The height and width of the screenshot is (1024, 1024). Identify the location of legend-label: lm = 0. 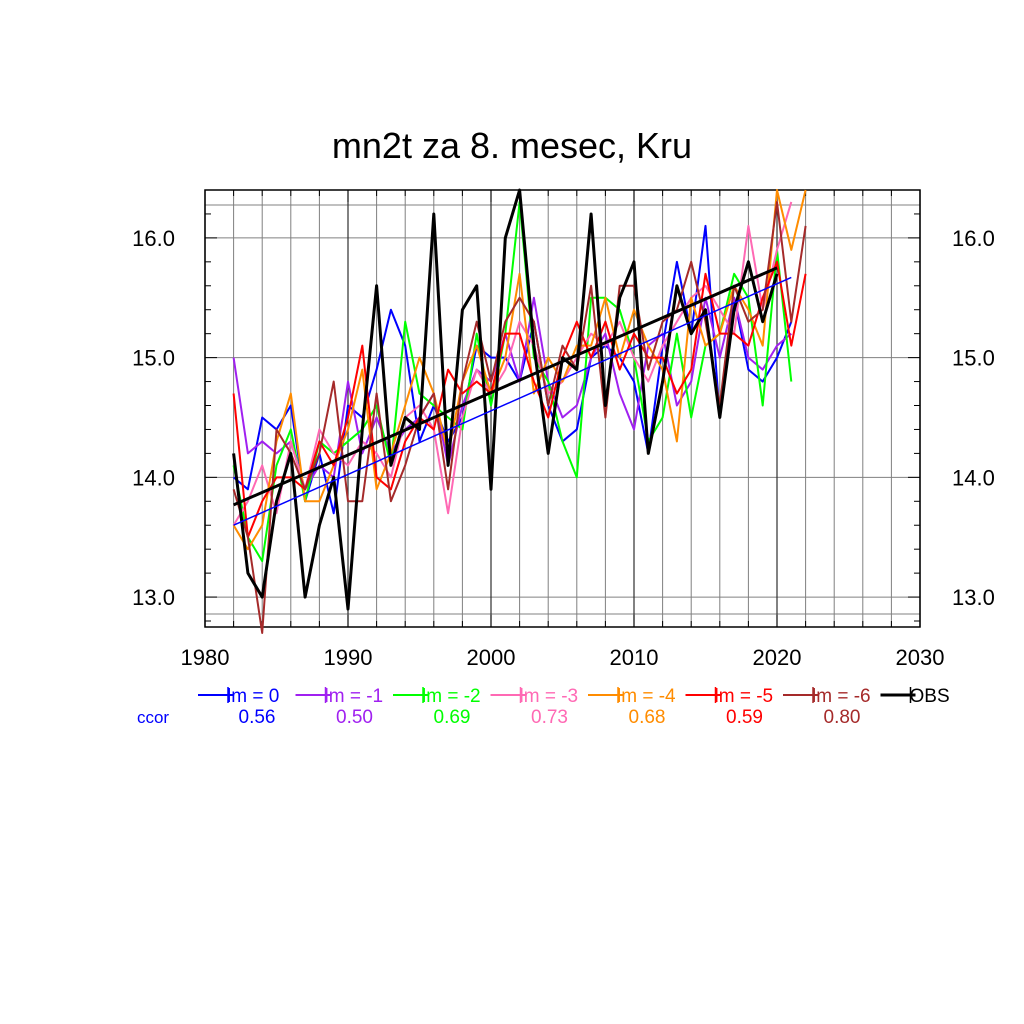
(253, 696).